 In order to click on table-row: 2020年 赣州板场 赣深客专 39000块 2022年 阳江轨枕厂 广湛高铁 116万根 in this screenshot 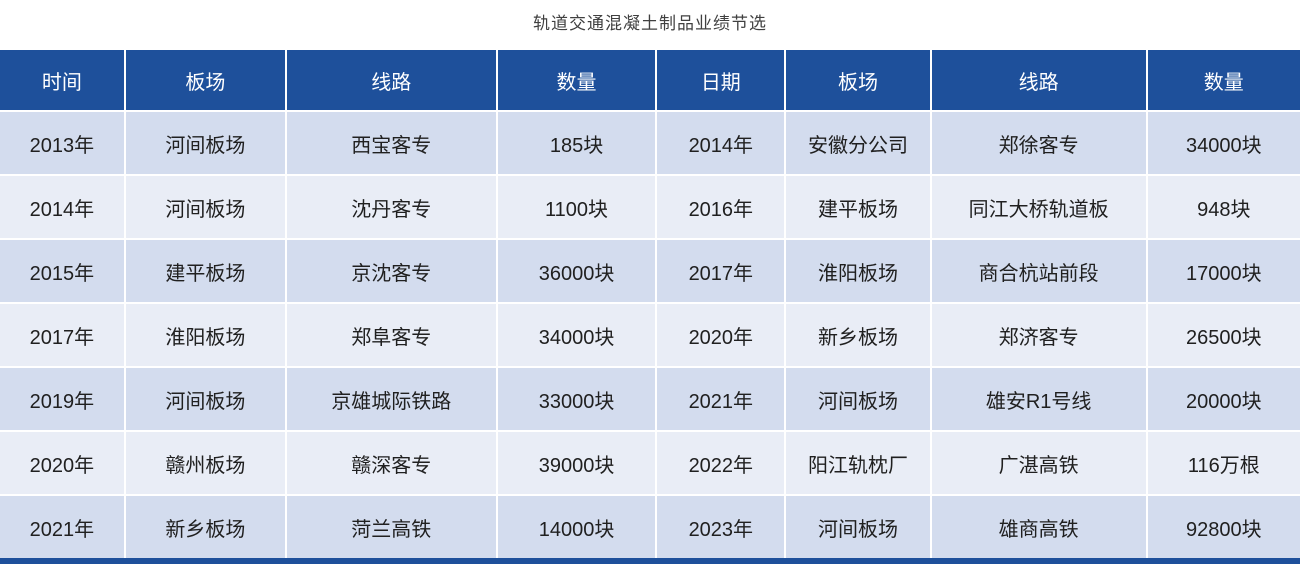, I will do `click(650, 463)`.